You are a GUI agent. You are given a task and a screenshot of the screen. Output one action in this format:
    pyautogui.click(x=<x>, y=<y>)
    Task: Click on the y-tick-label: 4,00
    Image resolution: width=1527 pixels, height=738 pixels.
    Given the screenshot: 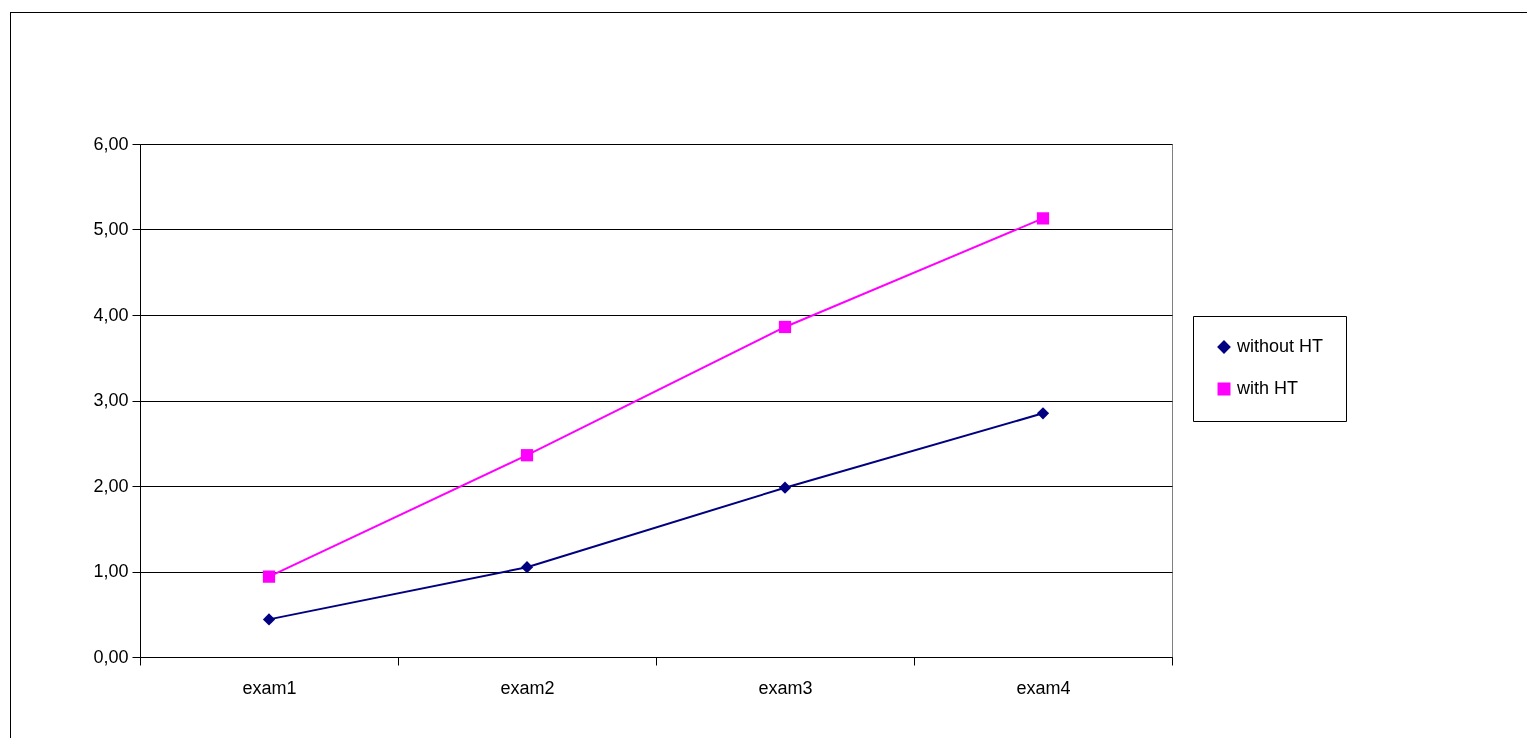 What is the action you would take?
    pyautogui.click(x=111, y=314)
    